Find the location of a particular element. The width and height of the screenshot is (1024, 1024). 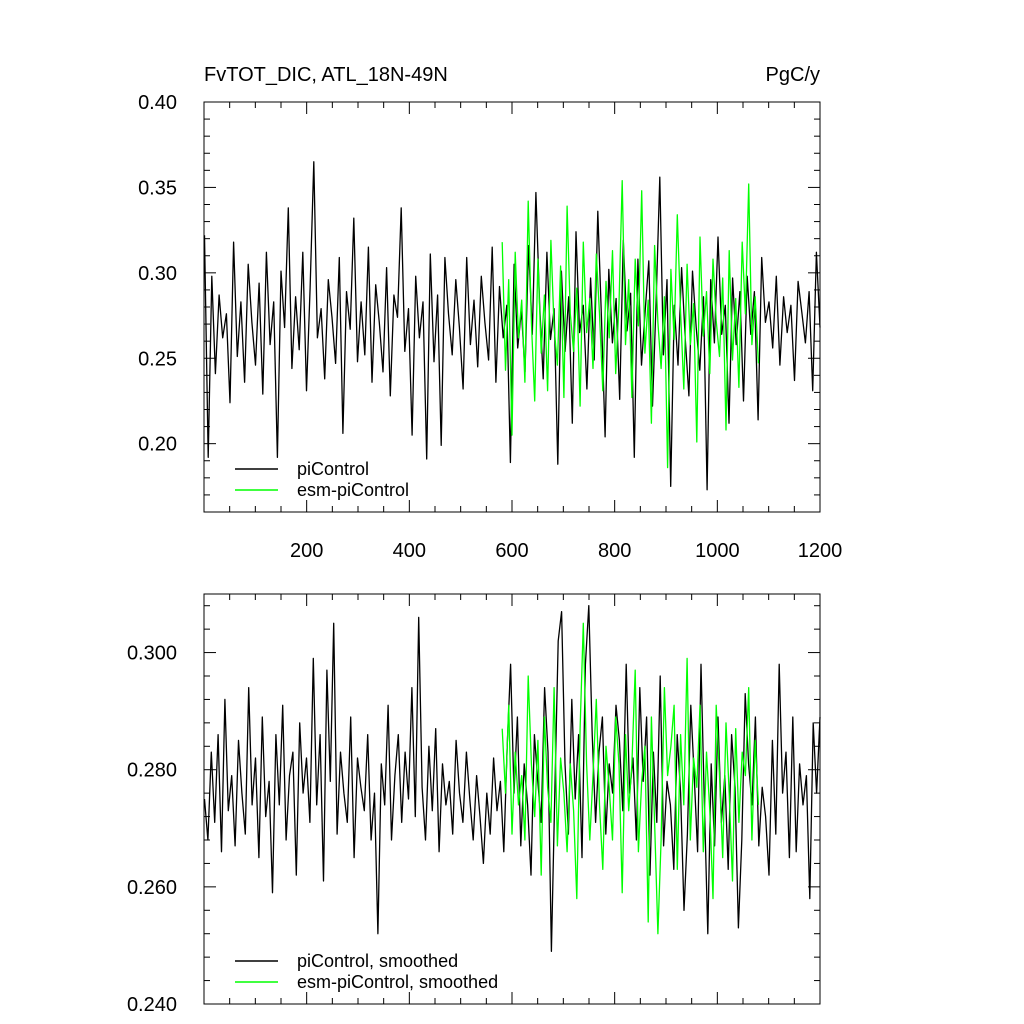

legend-label-picontrol: piControl is located at coordinates (333, 469).